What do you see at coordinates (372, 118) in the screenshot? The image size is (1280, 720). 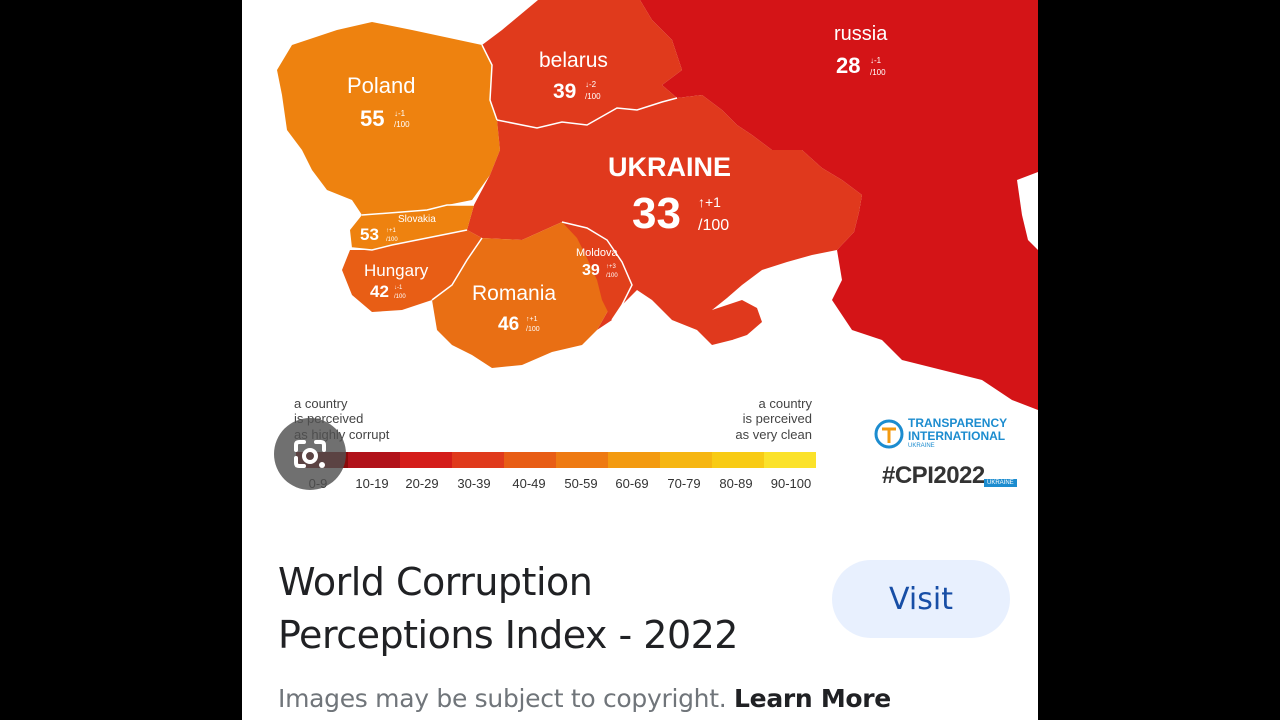 I see `country-score-poland: 55` at bounding box center [372, 118].